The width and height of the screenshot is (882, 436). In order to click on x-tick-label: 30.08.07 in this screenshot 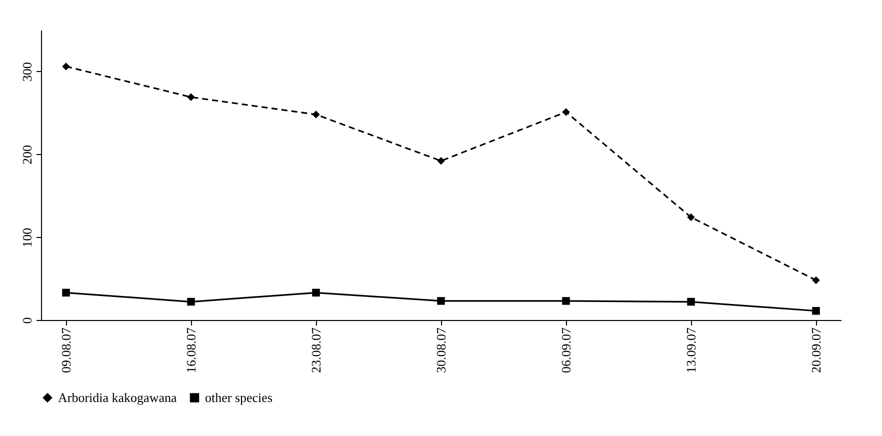, I will do `click(441, 350)`.